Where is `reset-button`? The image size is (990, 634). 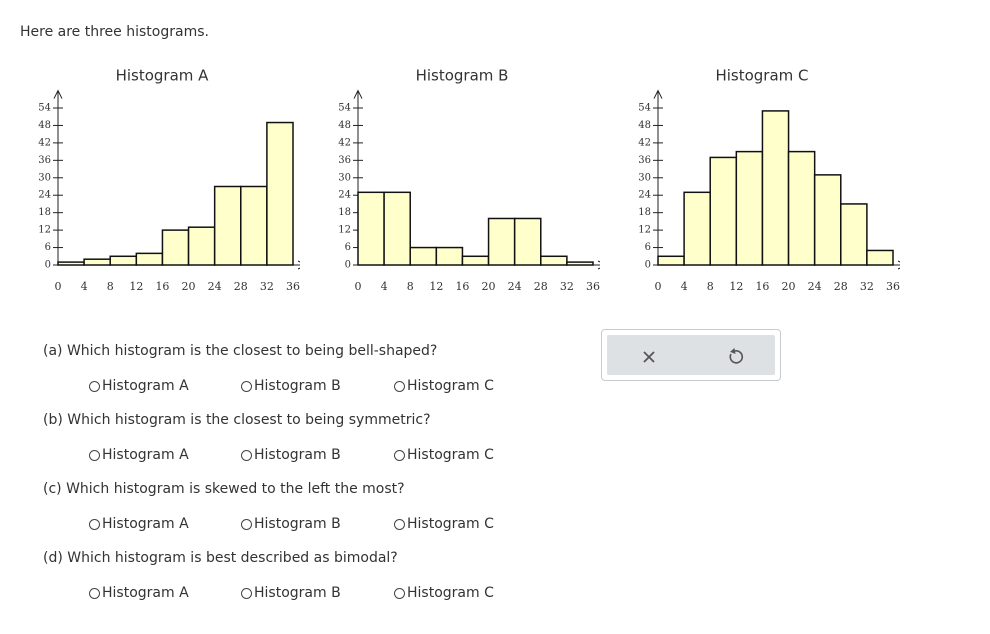
reset-button is located at coordinates (735, 357).